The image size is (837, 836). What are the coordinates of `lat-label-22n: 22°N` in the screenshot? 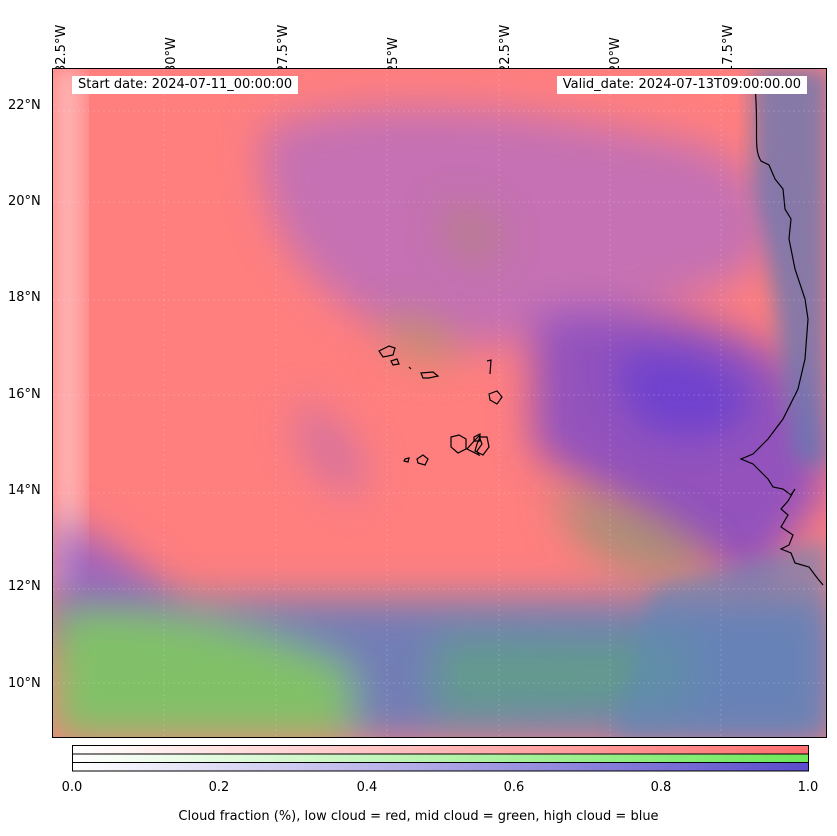 It's located at (24, 105).